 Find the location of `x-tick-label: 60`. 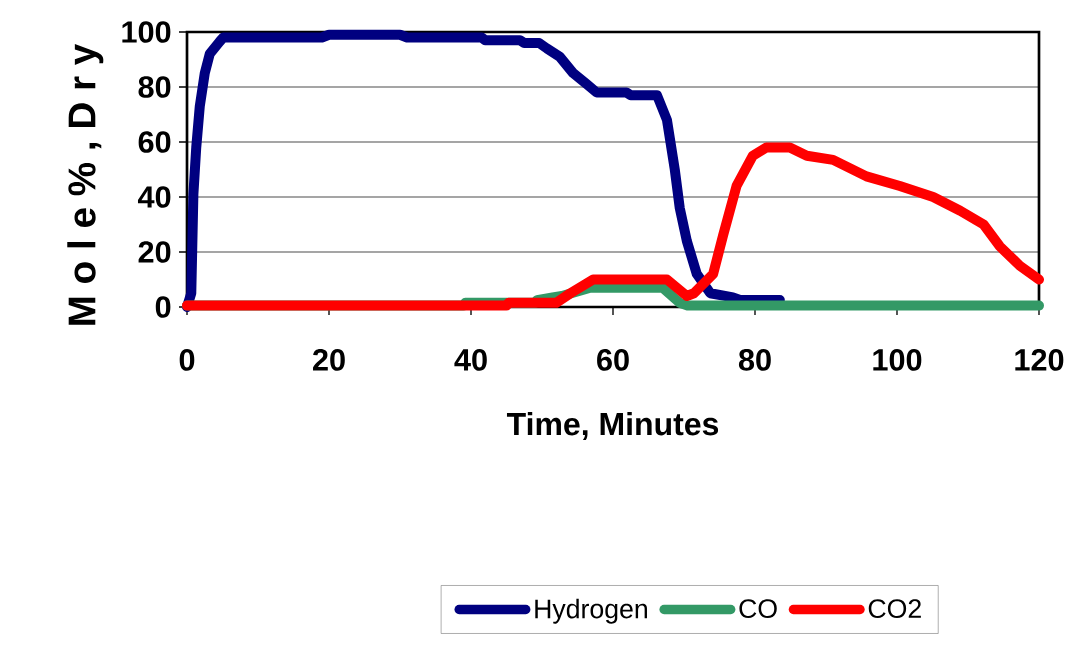

x-tick-label: 60 is located at coordinates (613, 360).